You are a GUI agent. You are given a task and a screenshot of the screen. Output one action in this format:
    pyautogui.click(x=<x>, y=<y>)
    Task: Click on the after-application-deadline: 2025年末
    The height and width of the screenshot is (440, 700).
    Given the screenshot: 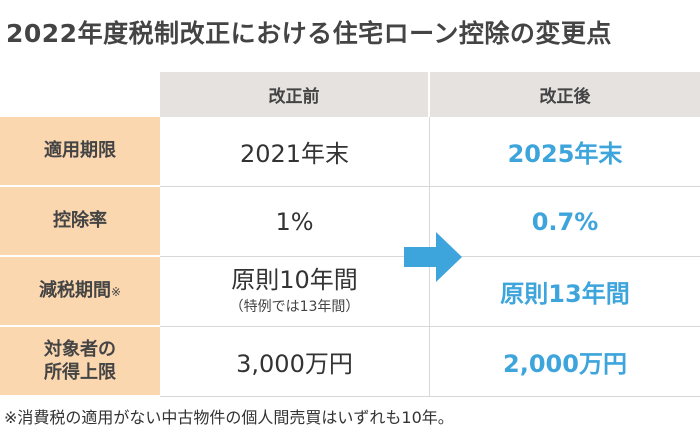 What is the action you would take?
    pyautogui.click(x=565, y=152)
    